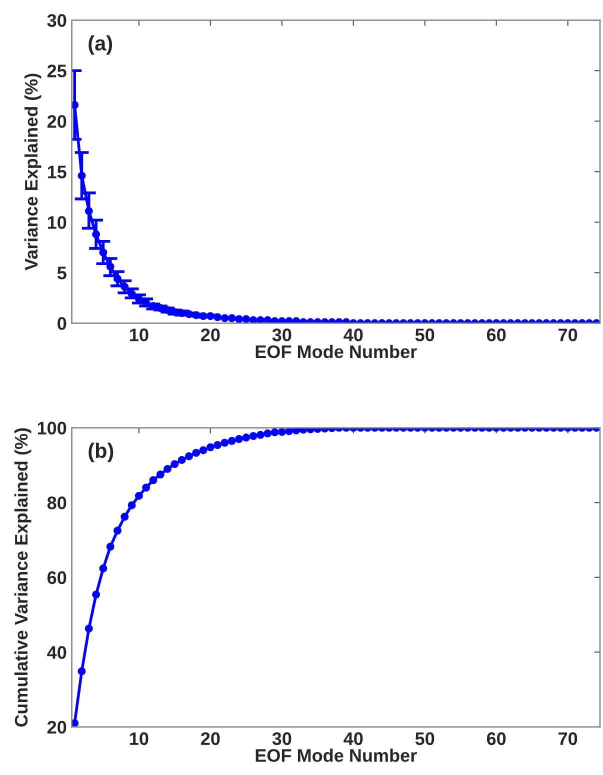 This screenshot has width=603, height=775. I want to click on annotation: (a), so click(100, 45).